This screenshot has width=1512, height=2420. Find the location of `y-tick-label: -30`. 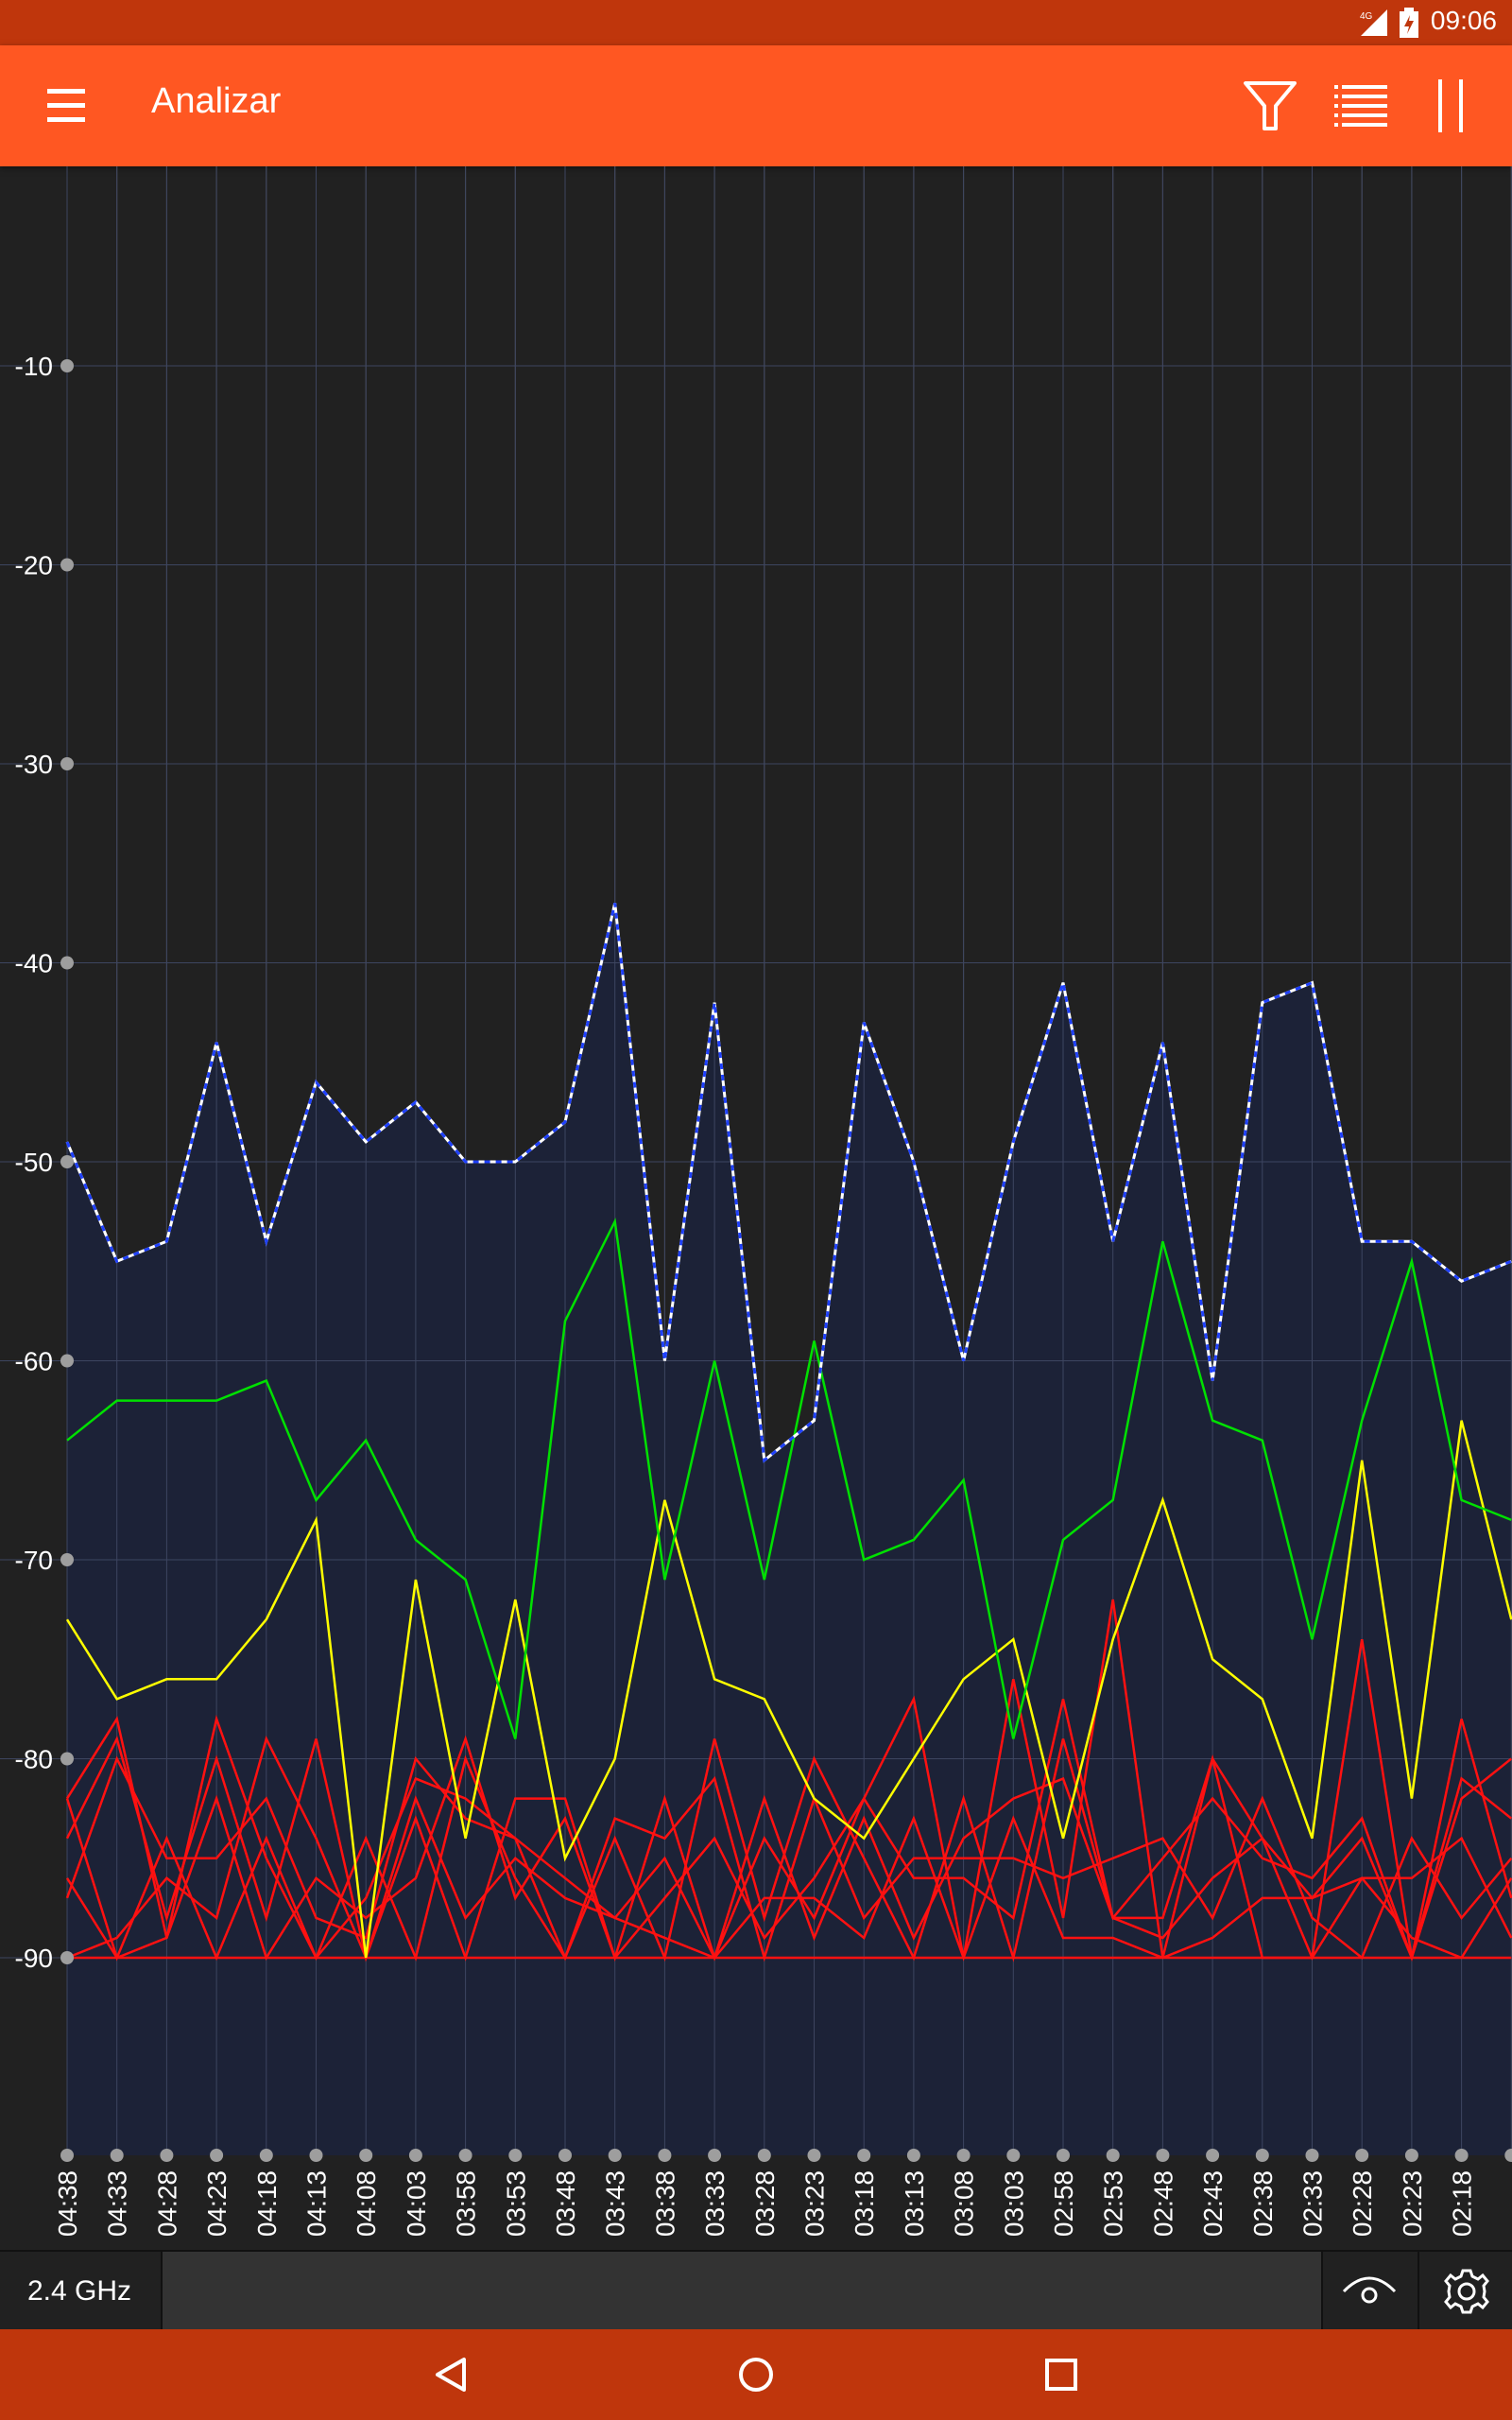

y-tick-label: -30 is located at coordinates (34, 764).